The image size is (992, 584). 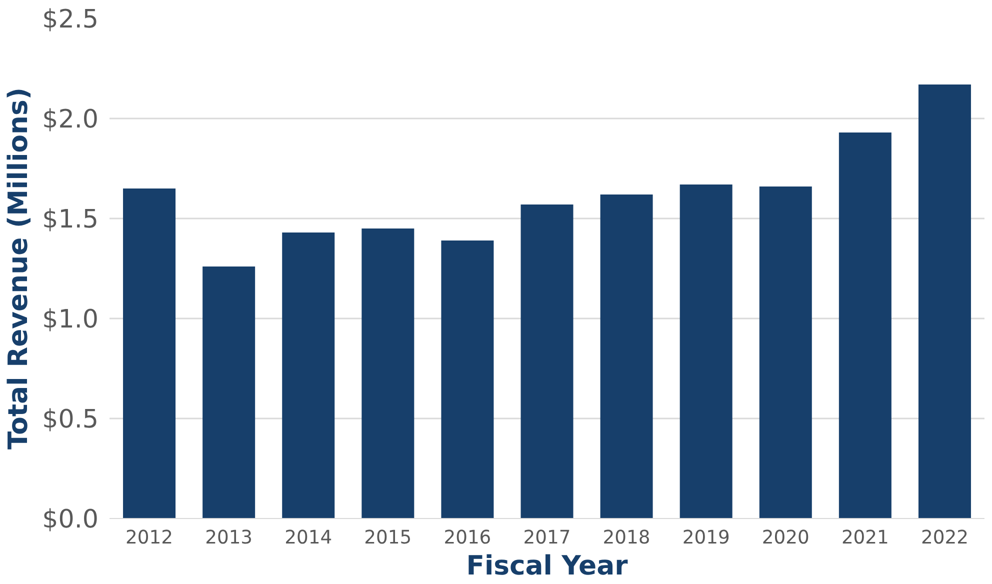 I want to click on x-tick-label: 2017, so click(x=547, y=538).